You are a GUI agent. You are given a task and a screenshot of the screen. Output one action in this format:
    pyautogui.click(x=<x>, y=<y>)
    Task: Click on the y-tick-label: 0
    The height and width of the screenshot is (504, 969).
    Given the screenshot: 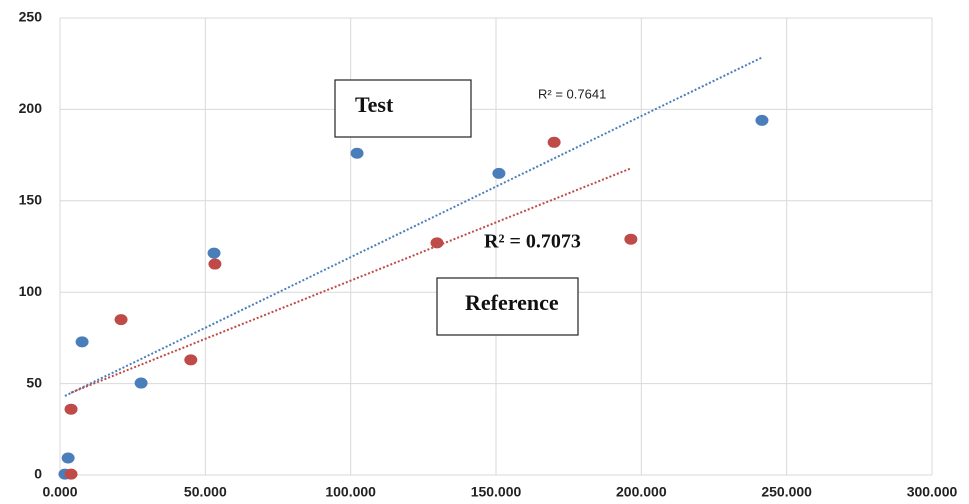 What is the action you would take?
    pyautogui.click(x=38, y=474)
    